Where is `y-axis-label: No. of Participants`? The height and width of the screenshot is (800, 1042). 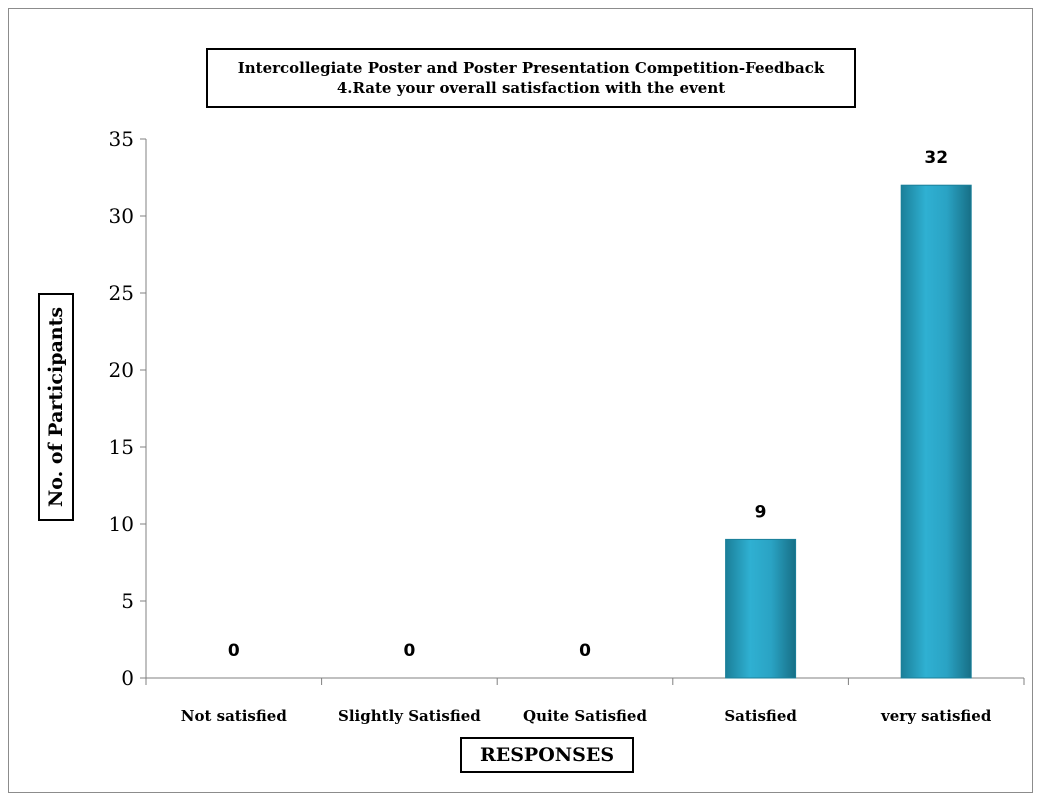 y-axis-label: No. of Participants is located at coordinates (56, 407).